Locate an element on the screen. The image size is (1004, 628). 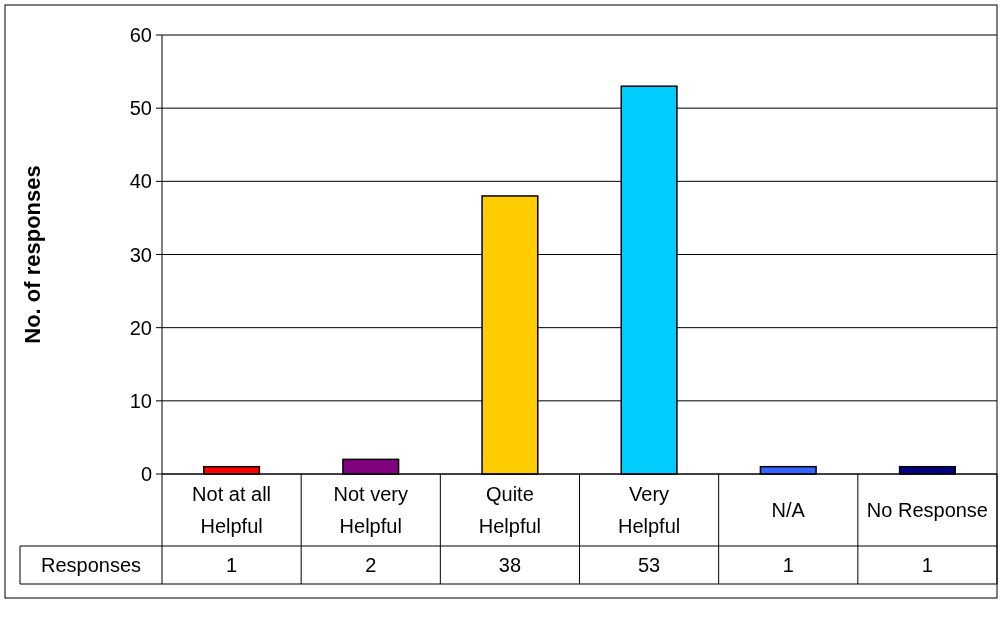
x-tick-label: Very Helpful is located at coordinates (649, 510).